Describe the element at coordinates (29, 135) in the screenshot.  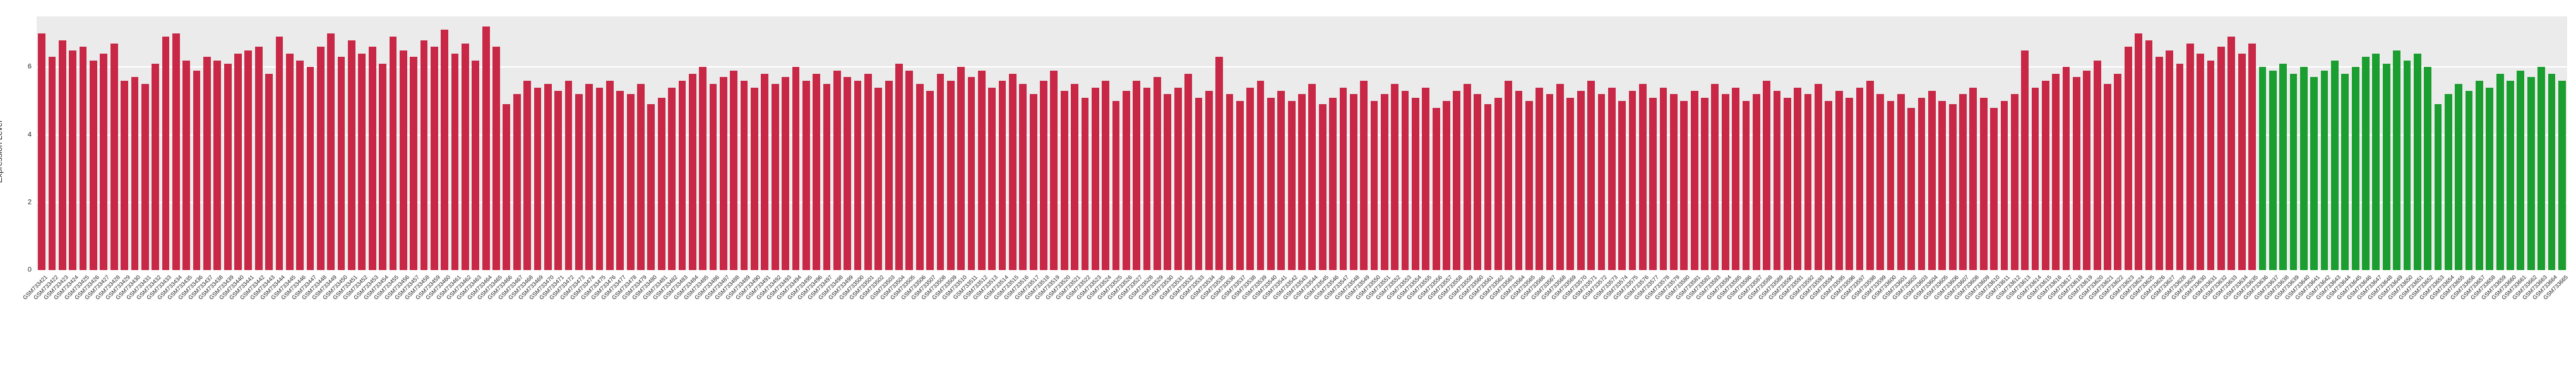
I see `y-tick-label-4: 4` at that location.